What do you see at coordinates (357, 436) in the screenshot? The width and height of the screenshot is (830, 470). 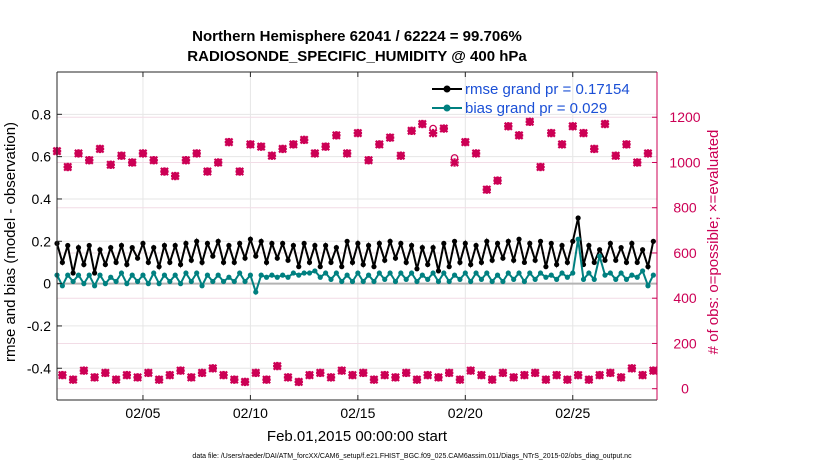 I see `x-axis-label: Feb.01,2015 00:00:00 start` at bounding box center [357, 436].